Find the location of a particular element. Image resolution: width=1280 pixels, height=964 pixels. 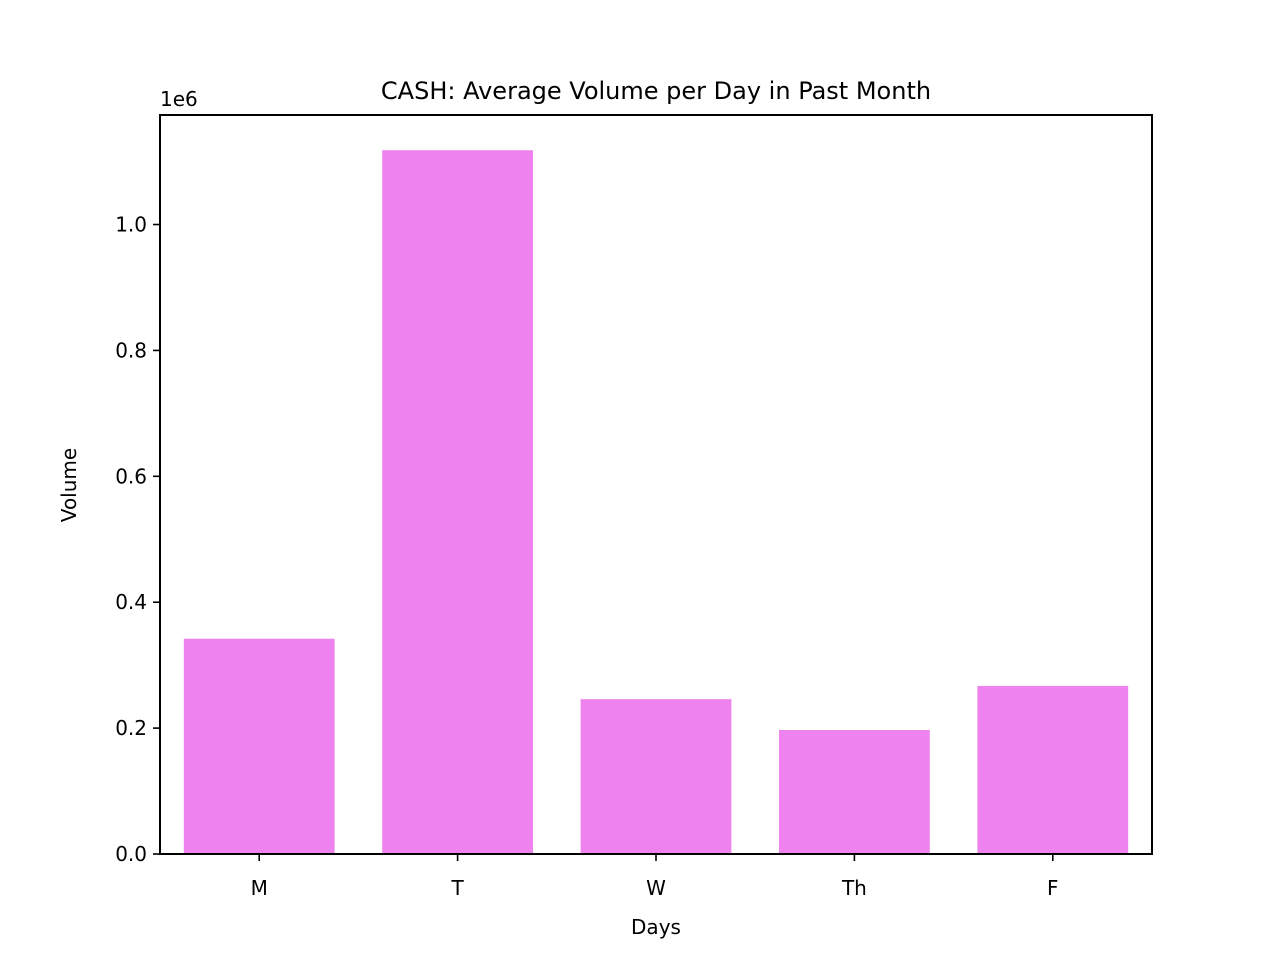

bar-th is located at coordinates (854, 791).